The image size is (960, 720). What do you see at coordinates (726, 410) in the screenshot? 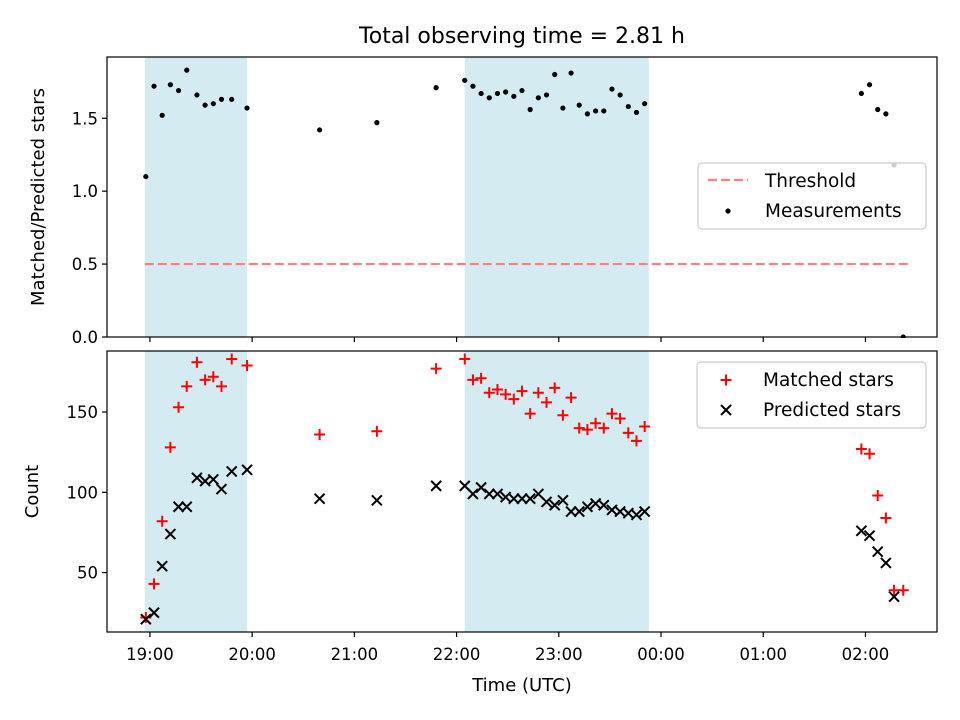
I see `legend-predicted-swatch` at bounding box center [726, 410].